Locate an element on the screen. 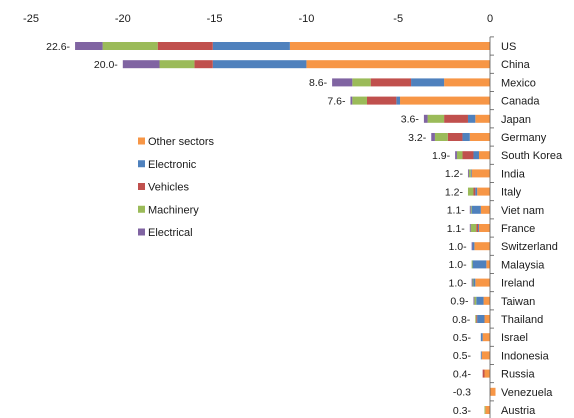  category-label-germany: Germany is located at coordinates (524, 138).